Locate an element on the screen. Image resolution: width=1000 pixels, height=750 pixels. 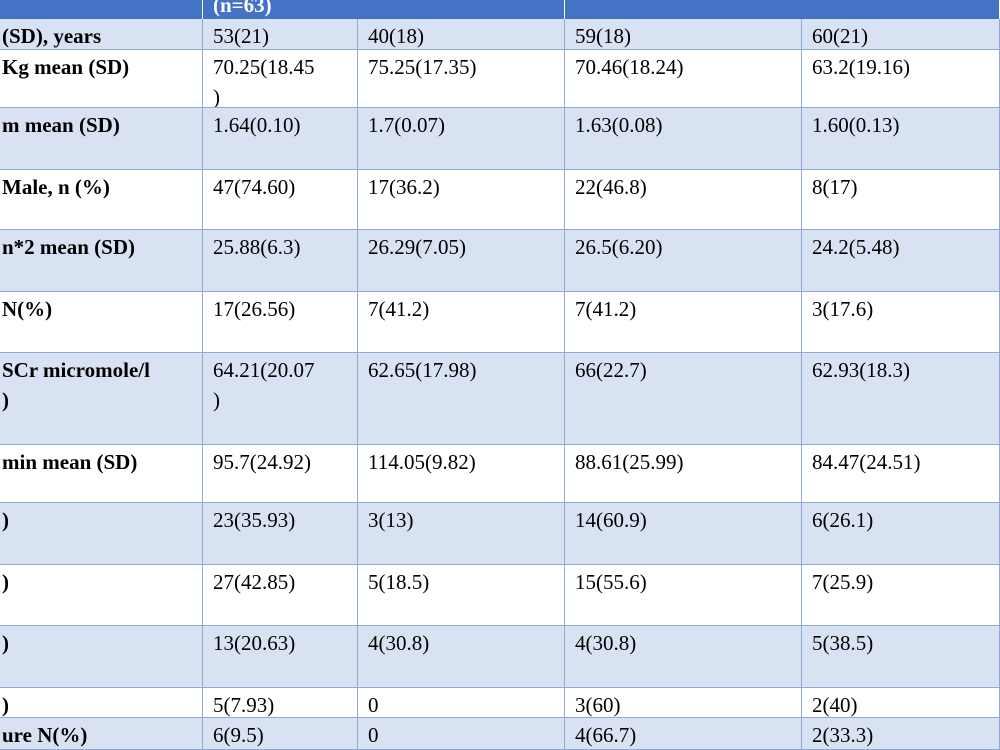
table-cell: 17(36.2) is located at coordinates (461, 200).